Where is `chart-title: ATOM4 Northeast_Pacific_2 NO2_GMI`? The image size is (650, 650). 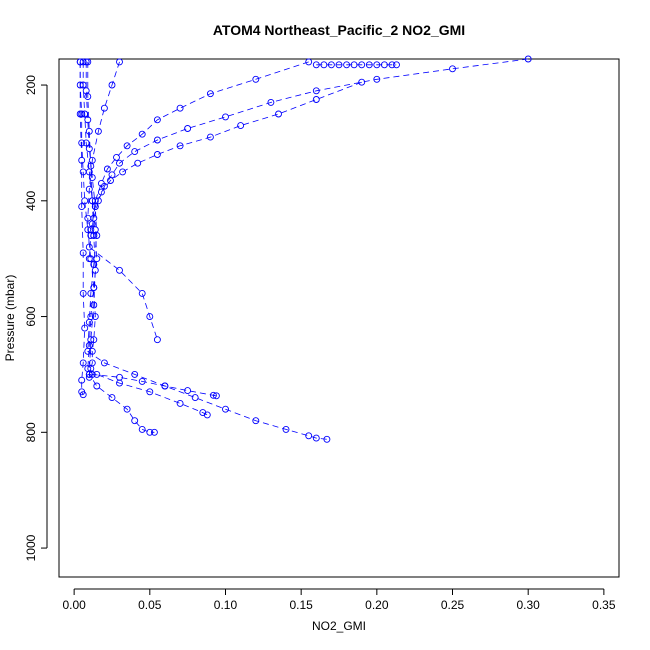
chart-title: ATOM4 Northeast_Pacific_2 NO2_GMI is located at coordinates (339, 30).